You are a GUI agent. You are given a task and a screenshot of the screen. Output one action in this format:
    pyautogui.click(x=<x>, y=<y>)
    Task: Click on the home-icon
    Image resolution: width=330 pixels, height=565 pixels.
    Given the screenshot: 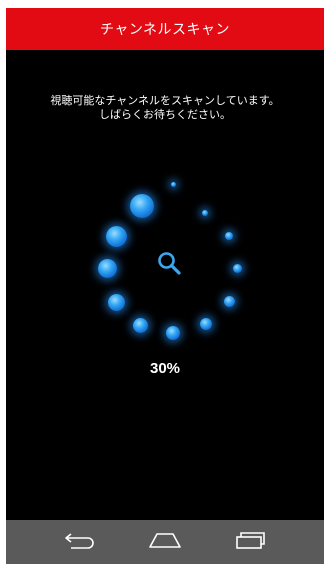 What is the action you would take?
    pyautogui.click(x=165, y=542)
    